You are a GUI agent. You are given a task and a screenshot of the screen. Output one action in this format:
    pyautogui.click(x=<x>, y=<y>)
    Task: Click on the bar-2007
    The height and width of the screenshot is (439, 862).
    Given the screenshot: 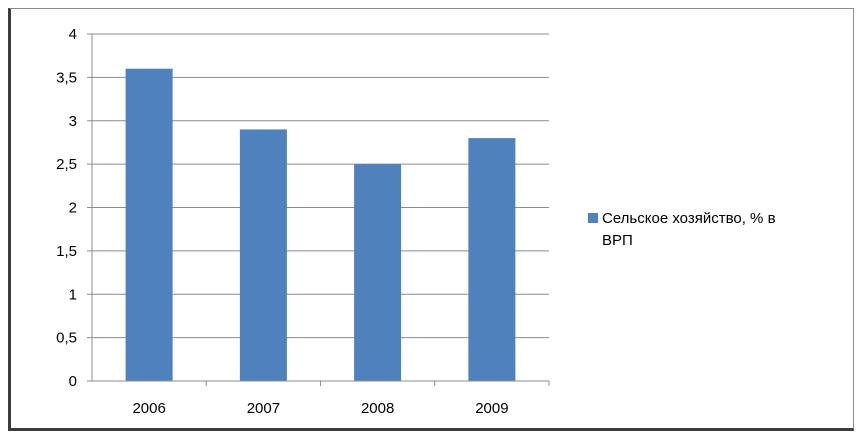 What is the action you would take?
    pyautogui.click(x=263, y=255)
    